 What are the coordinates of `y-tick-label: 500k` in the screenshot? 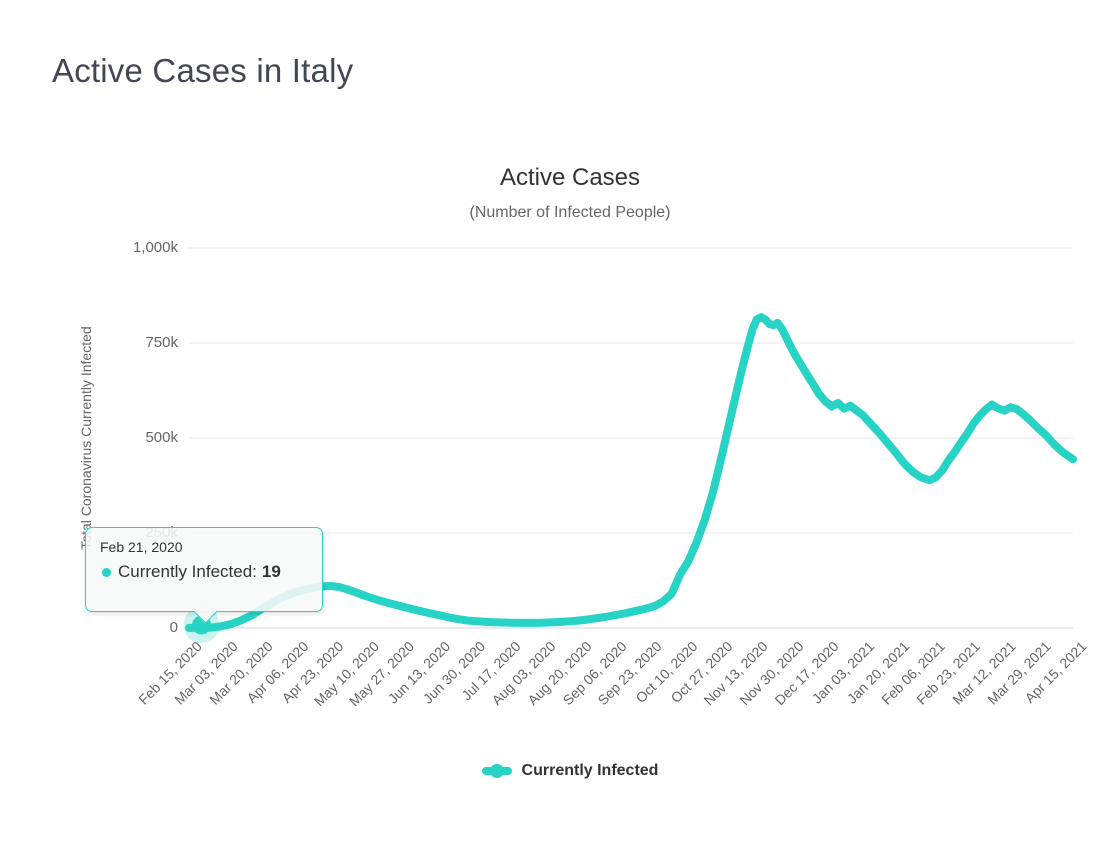 It's located at (161, 437).